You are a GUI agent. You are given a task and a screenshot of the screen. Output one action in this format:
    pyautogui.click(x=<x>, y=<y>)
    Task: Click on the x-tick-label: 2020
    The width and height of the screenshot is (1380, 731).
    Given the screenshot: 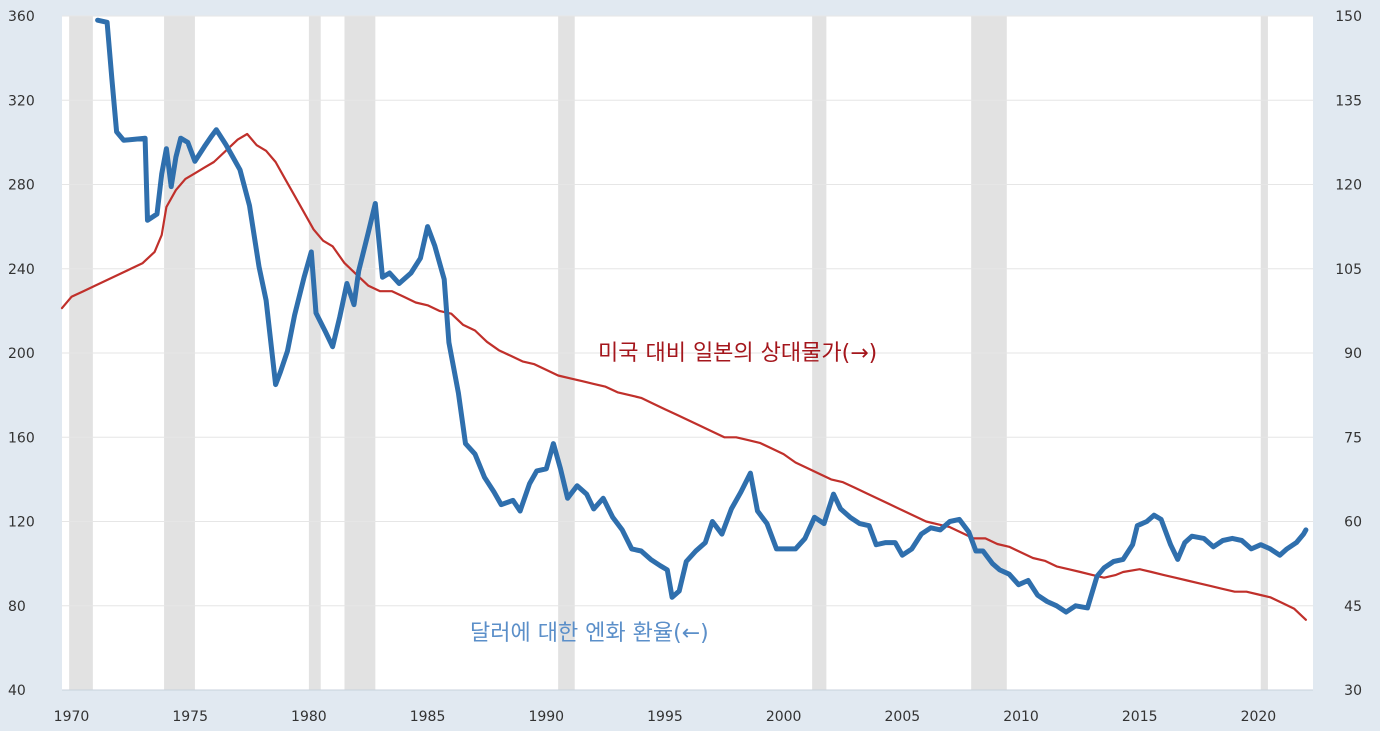 What is the action you would take?
    pyautogui.click(x=1259, y=717)
    